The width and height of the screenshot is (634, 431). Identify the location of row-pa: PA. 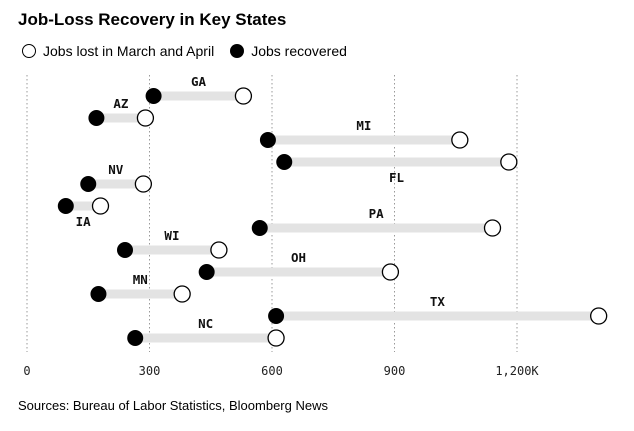
(376, 221).